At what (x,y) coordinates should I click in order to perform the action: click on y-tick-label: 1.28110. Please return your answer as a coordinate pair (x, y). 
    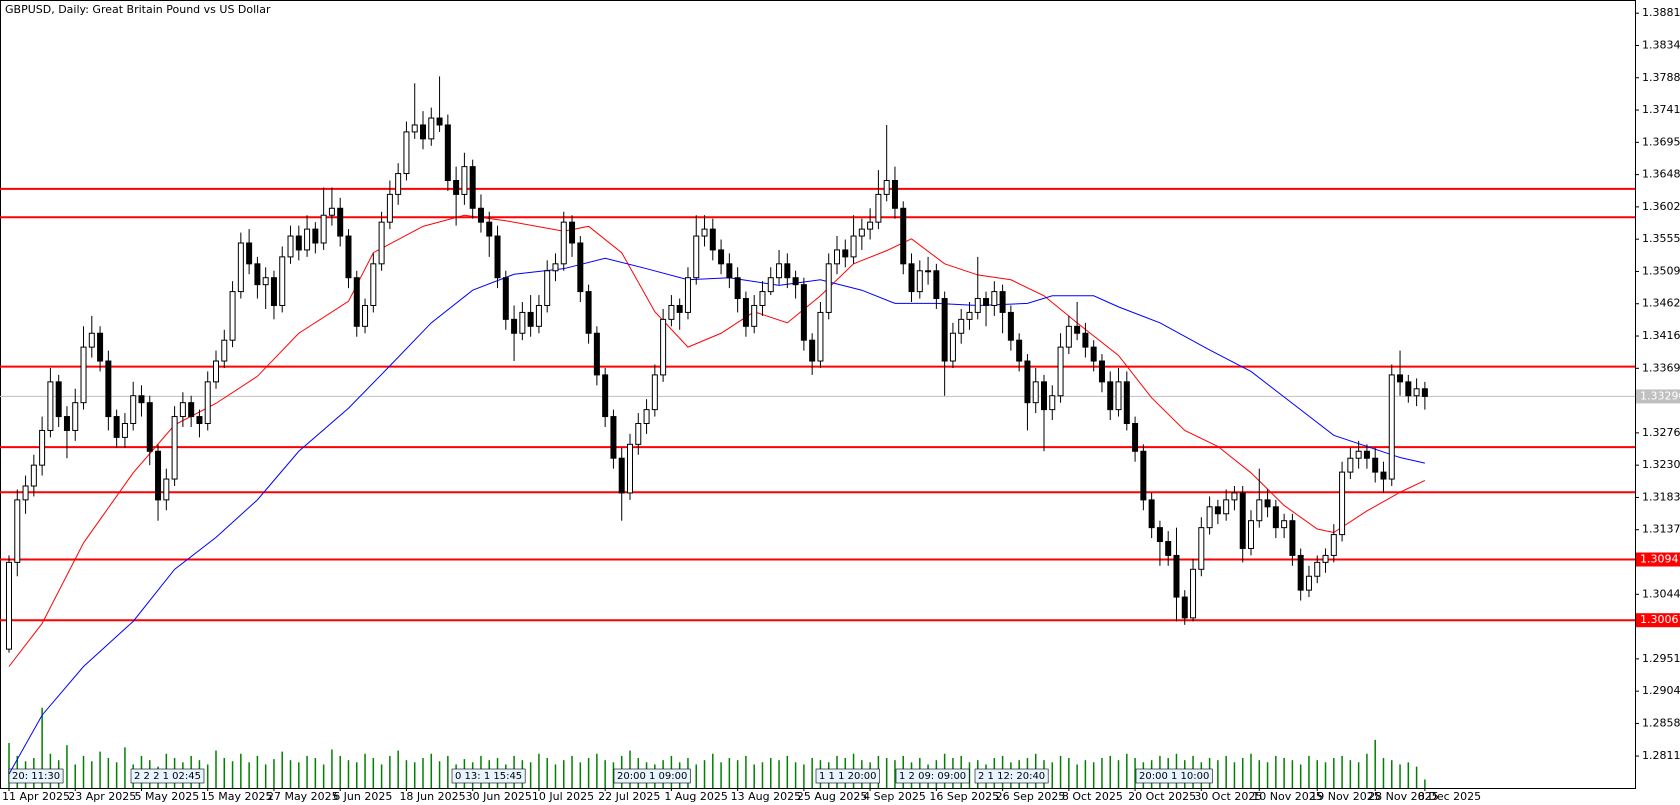
    Looking at the image, I should click on (1661, 755).